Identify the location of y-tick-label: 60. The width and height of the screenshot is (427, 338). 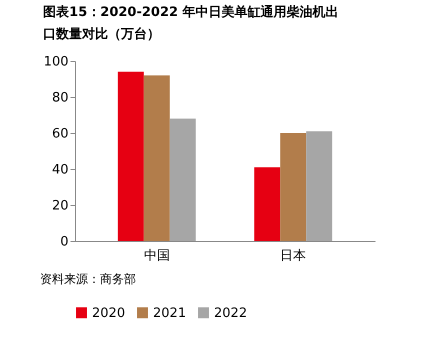
(60, 134).